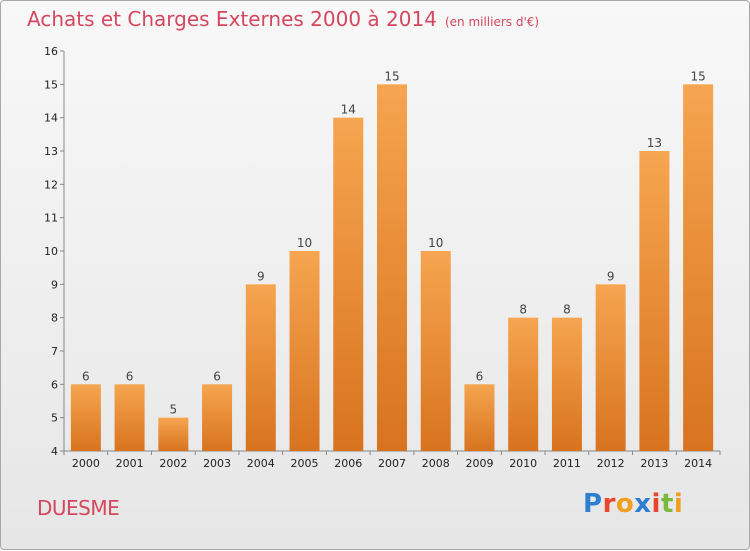 The image size is (750, 551). I want to click on y-tick-label: 10, so click(51, 251).